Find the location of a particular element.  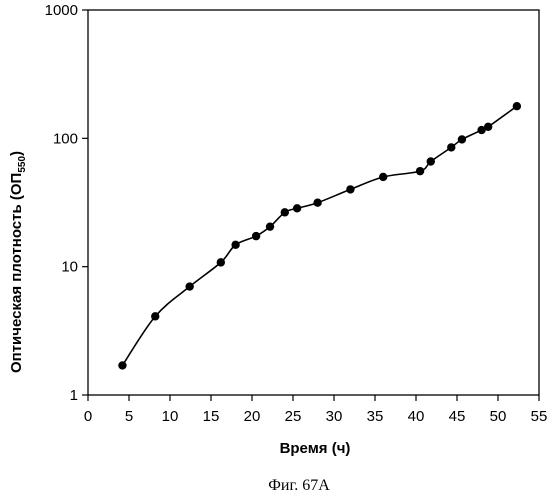

x-tick-label: 45 is located at coordinates (457, 416).